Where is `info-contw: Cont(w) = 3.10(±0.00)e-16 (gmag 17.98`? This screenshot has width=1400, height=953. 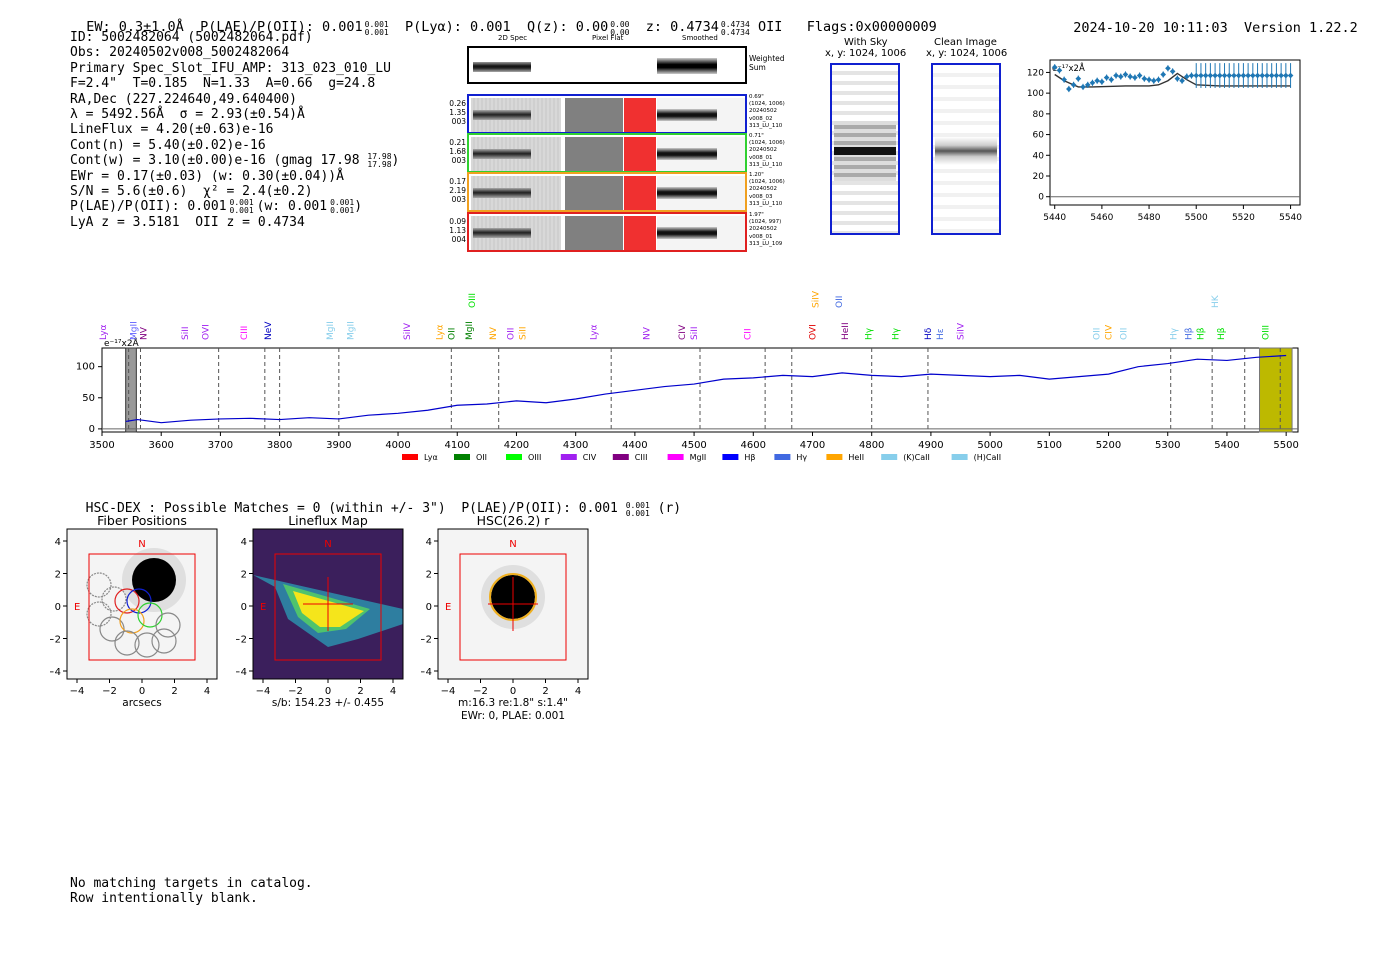 info-contw: Cont(w) = 3.10(±0.00)e-16 (gmag 17.98 is located at coordinates (215, 161).